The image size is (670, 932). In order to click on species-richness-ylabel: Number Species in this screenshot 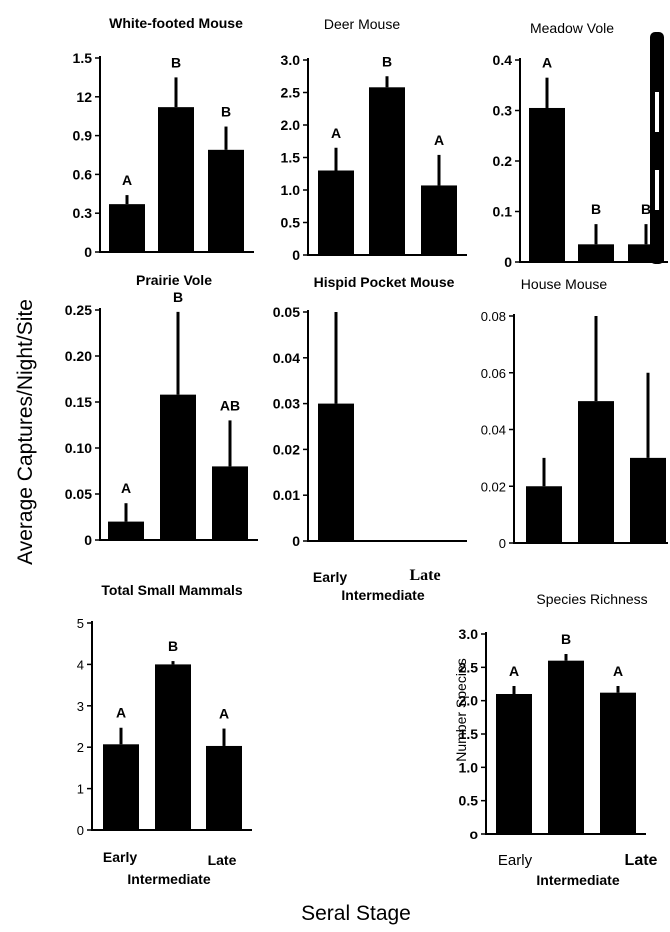, I will do `click(461, 710)`.